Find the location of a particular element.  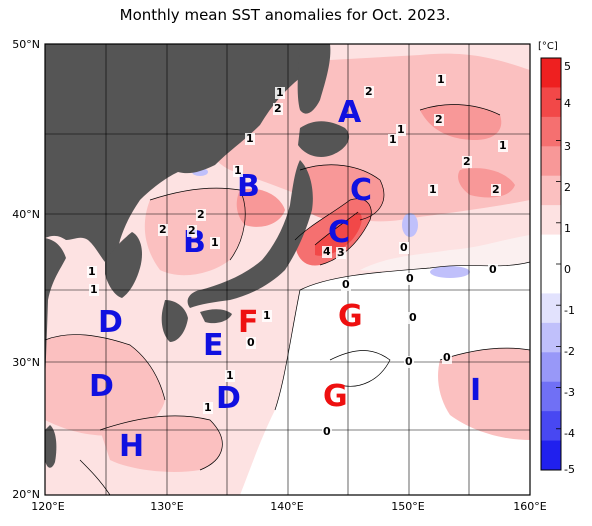

region-label: A is located at coordinates (350, 112).